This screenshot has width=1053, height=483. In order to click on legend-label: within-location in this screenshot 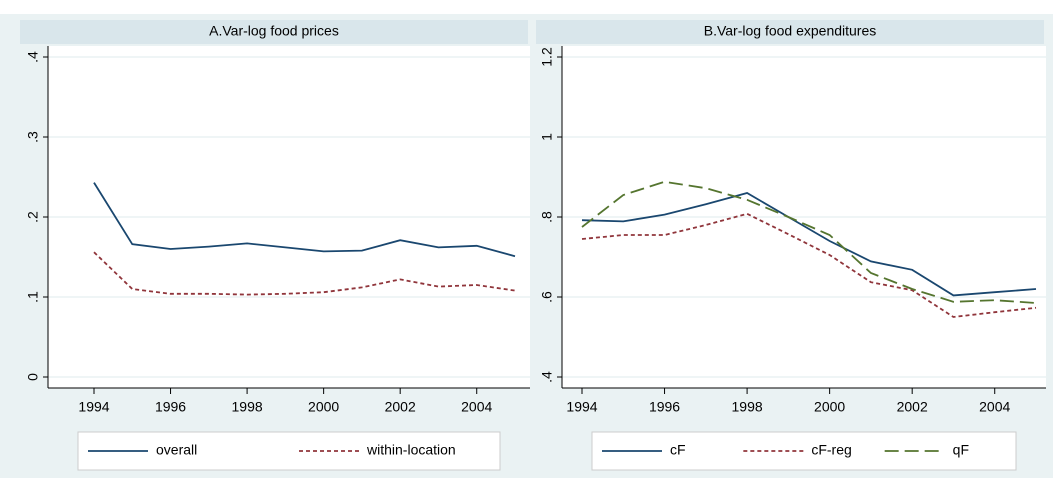, I will do `click(411, 450)`.